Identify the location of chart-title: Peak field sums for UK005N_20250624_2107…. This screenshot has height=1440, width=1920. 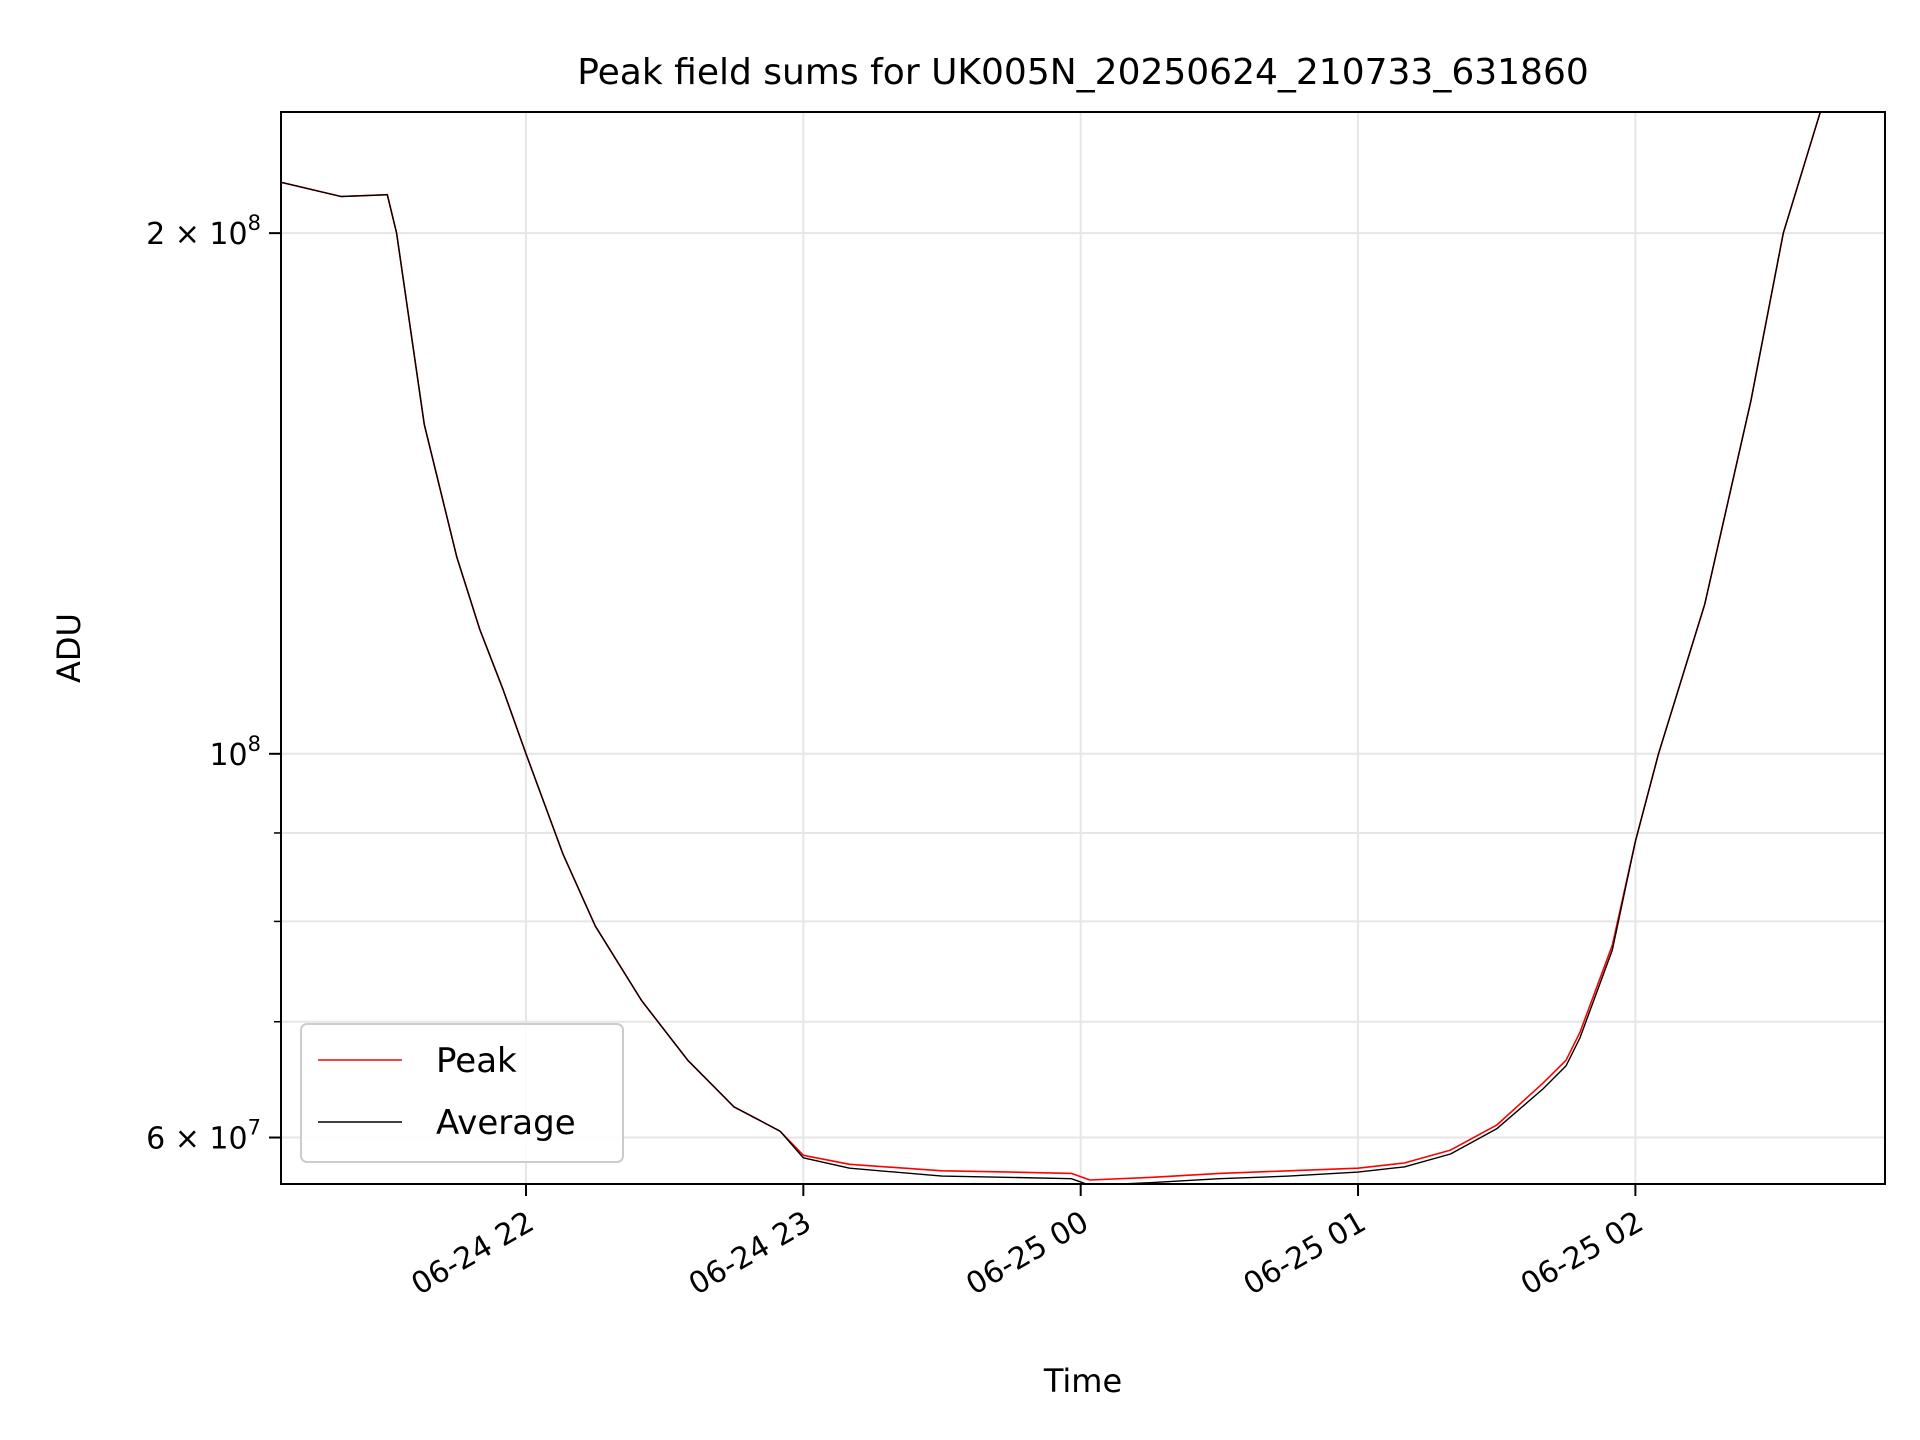
(1083, 72).